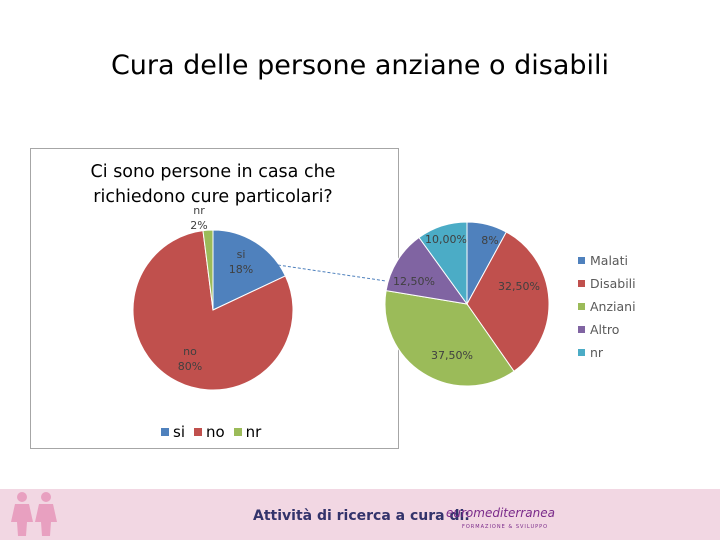 This screenshot has height=540, width=720. I want to click on legend-swatch-altro, so click(581, 329).